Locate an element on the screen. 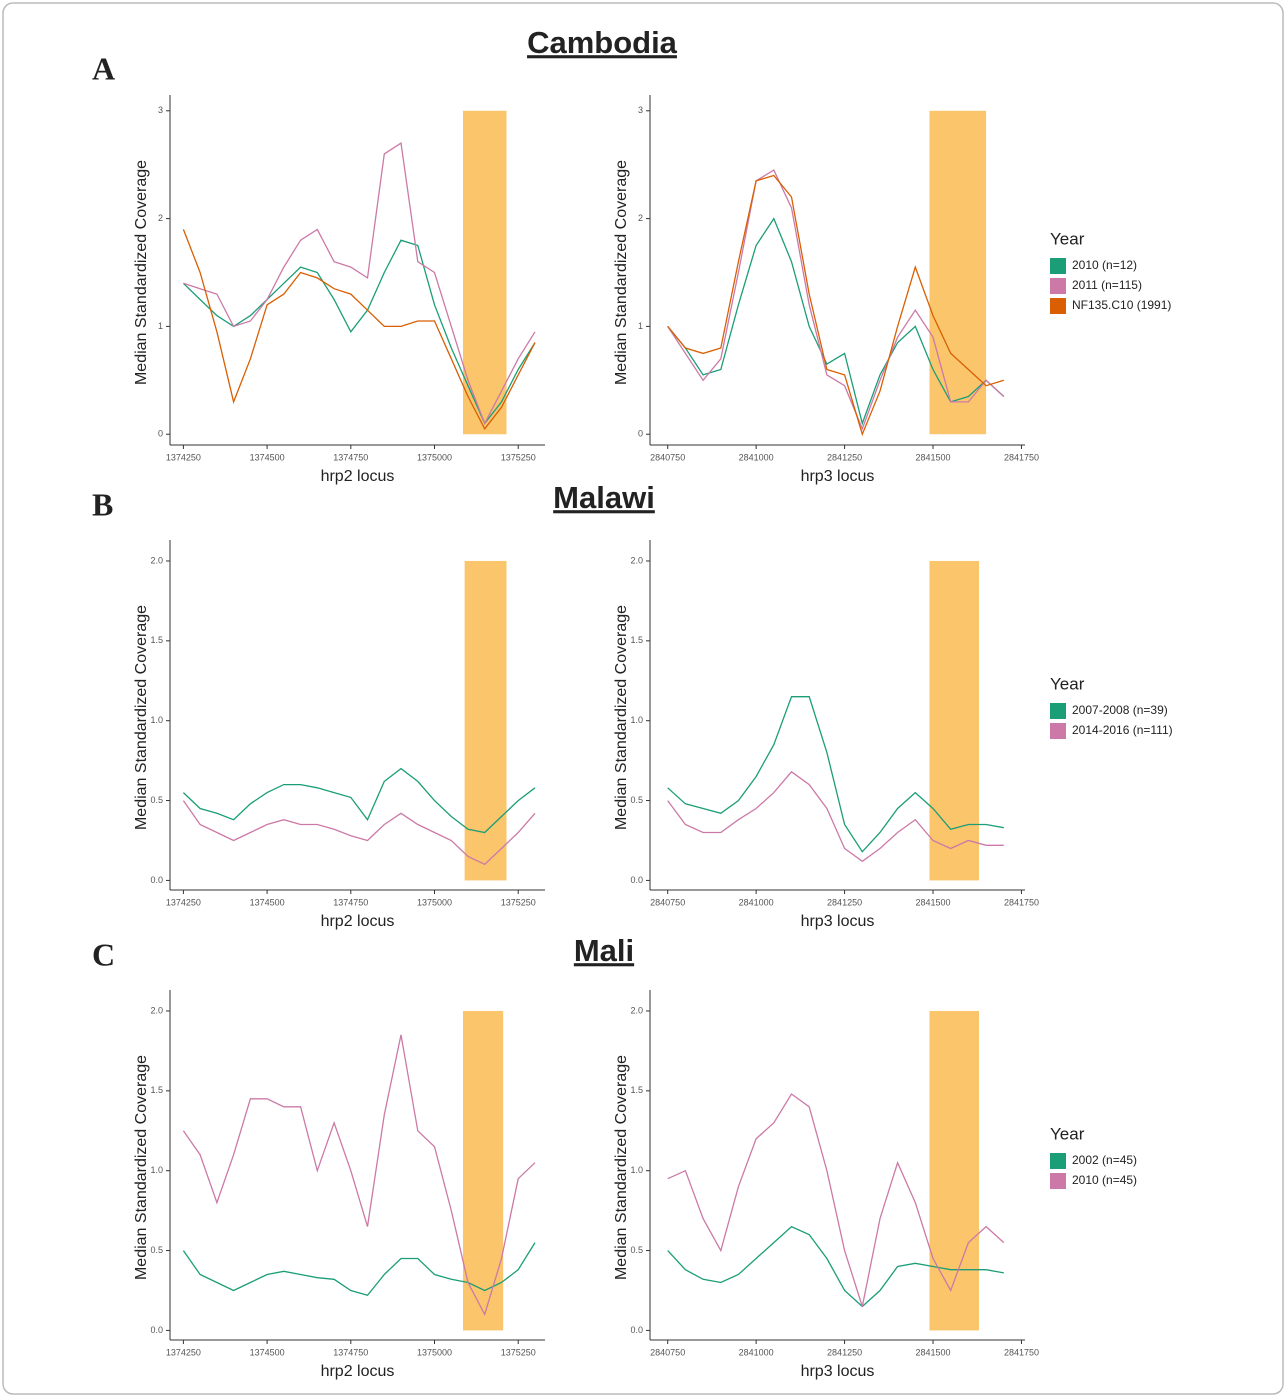  legend-label: 2010 (n=12) is located at coordinates (1104, 265).